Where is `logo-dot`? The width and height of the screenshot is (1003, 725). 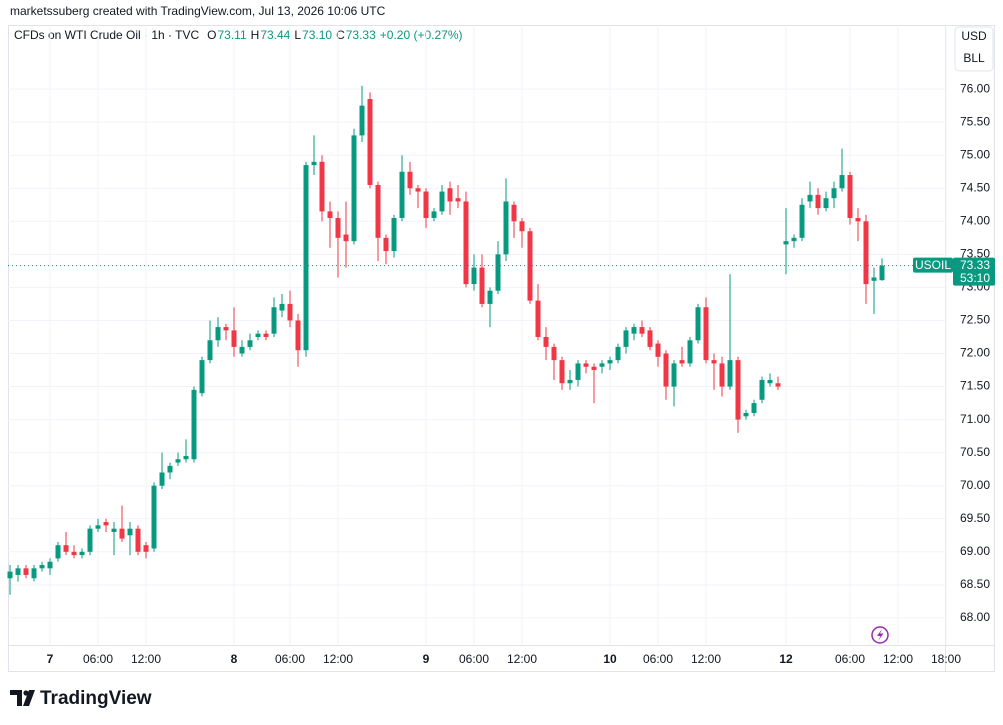 logo-dot is located at coordinates (26, 693).